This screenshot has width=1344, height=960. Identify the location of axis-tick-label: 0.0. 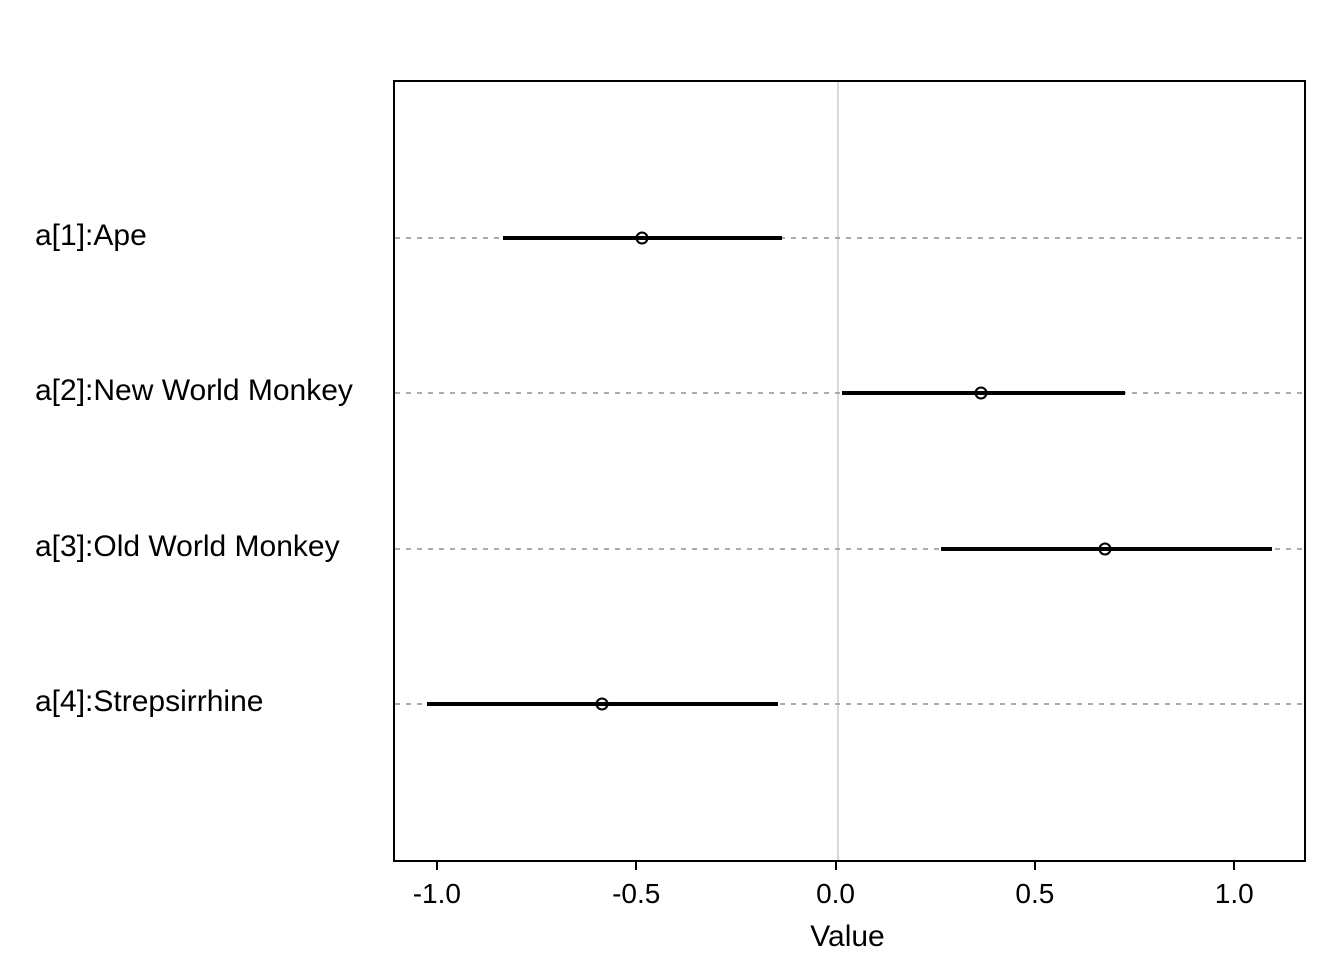
(835, 893).